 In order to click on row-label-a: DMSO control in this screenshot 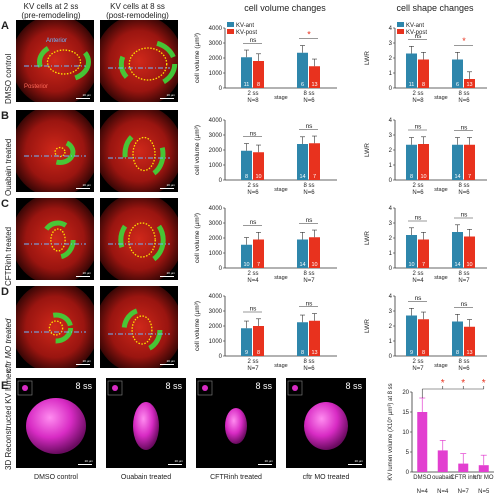, I will do `click(8, 78)`.